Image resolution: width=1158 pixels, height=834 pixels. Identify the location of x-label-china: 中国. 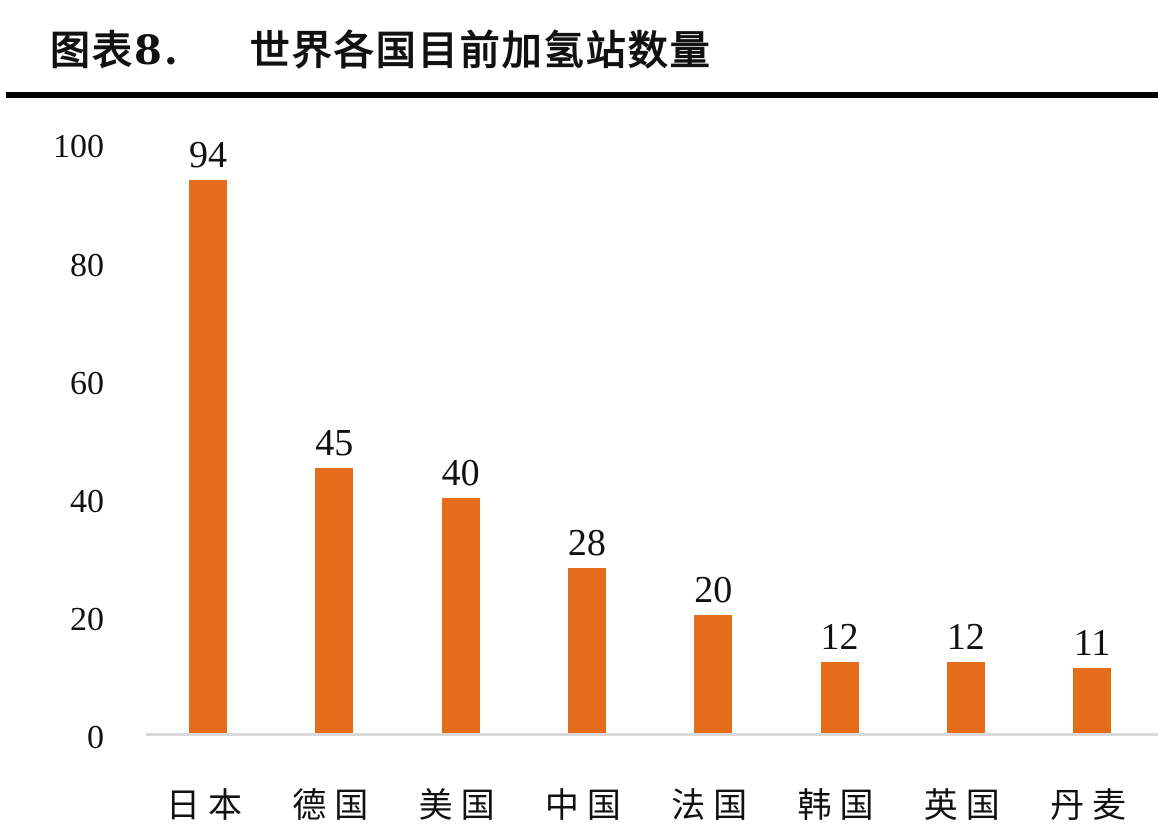
(586, 806).